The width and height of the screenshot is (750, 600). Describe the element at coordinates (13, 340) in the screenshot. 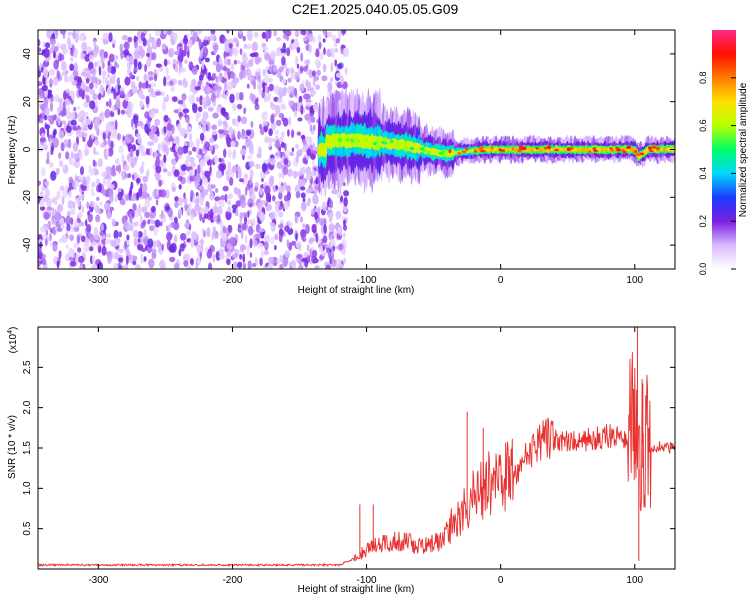

I see `snr-multiplier-label: (x104)` at that location.